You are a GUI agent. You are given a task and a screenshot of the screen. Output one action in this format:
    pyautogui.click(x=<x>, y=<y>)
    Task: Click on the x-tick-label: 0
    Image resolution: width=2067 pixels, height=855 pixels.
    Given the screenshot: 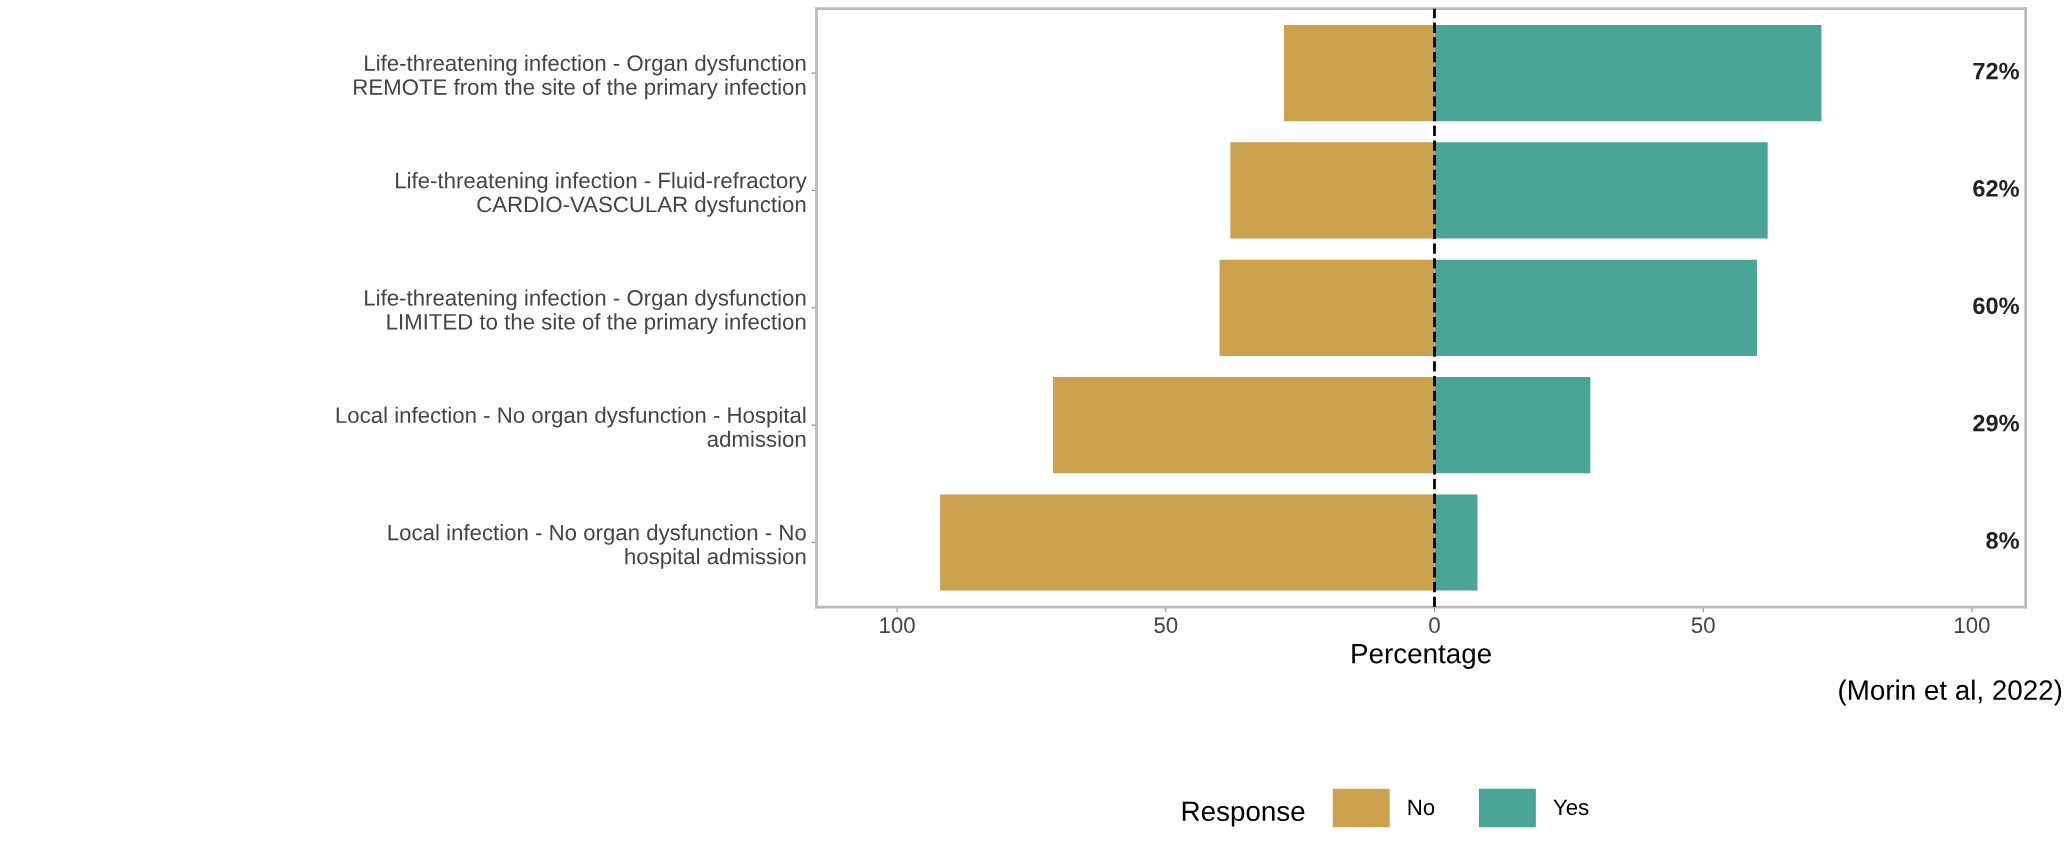 What is the action you would take?
    pyautogui.click(x=1434, y=625)
    